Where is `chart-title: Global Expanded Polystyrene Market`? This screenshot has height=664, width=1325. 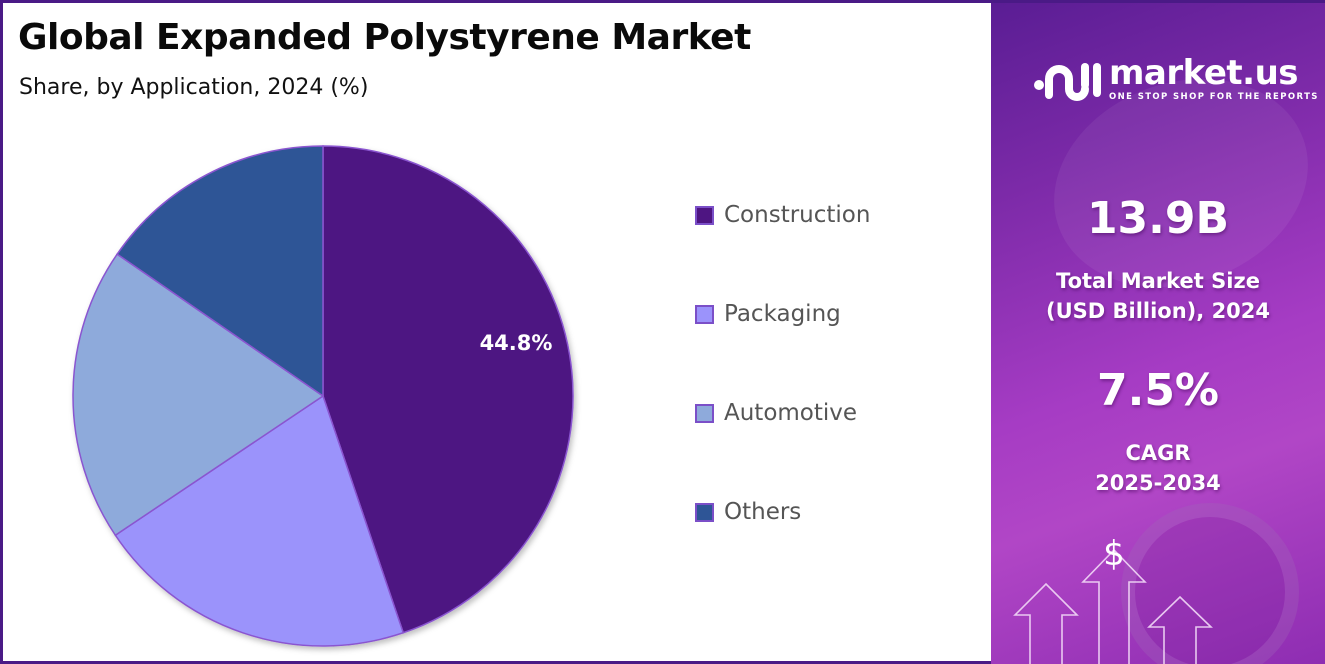 chart-title: Global Expanded Polystyrene Market is located at coordinates (384, 37).